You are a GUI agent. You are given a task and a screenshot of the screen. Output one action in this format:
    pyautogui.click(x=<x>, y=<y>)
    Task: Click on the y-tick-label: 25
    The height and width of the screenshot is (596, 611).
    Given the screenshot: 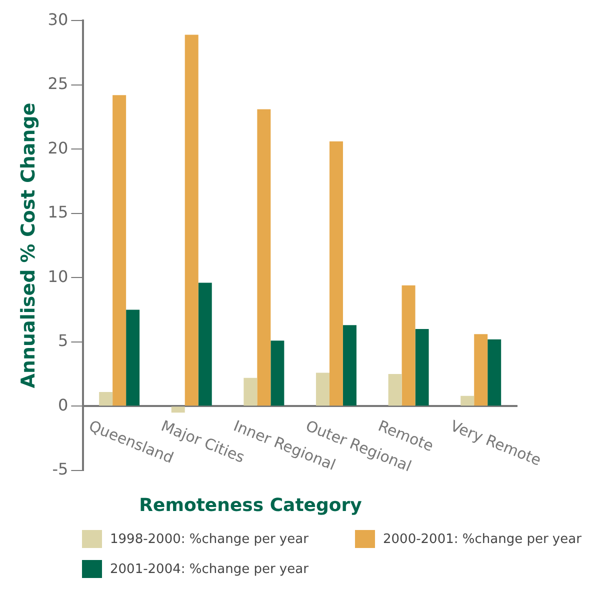 What is the action you would take?
    pyautogui.click(x=58, y=84)
    